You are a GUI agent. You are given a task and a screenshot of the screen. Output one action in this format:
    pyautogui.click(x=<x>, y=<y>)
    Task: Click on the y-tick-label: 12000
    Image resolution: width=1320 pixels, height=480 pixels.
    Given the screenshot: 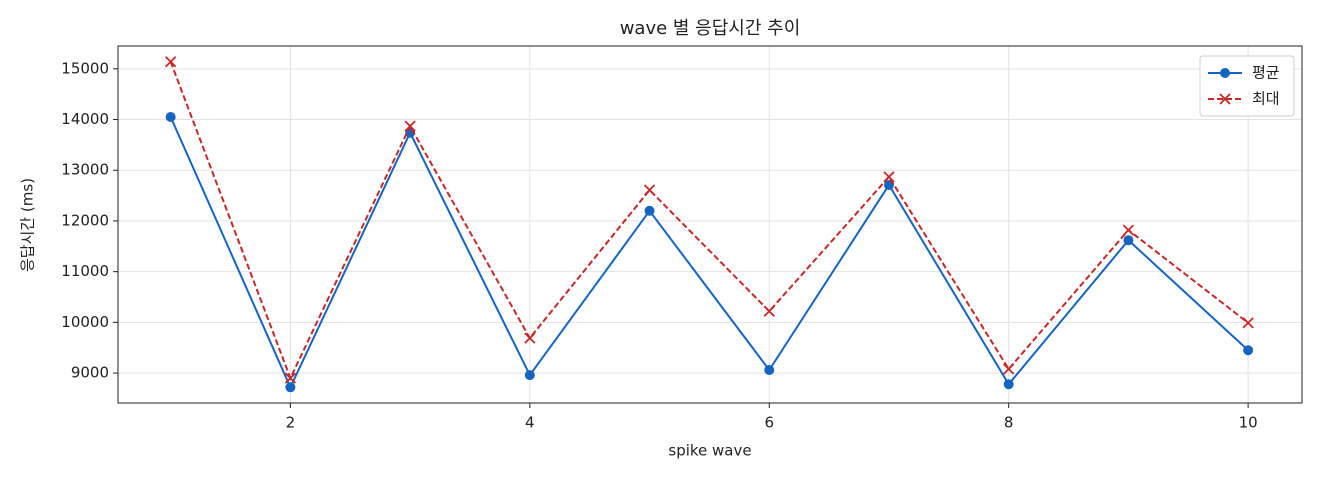 What is the action you would take?
    pyautogui.click(x=85, y=220)
    